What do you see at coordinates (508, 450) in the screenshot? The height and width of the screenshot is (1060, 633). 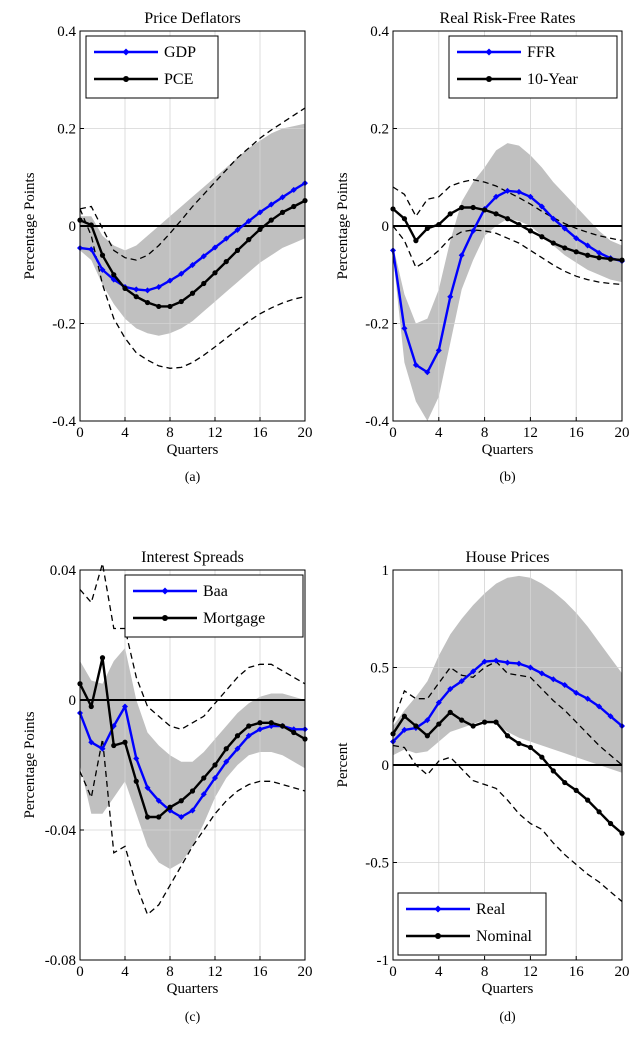 I see `x-axis-label: Quarters` at bounding box center [508, 450].